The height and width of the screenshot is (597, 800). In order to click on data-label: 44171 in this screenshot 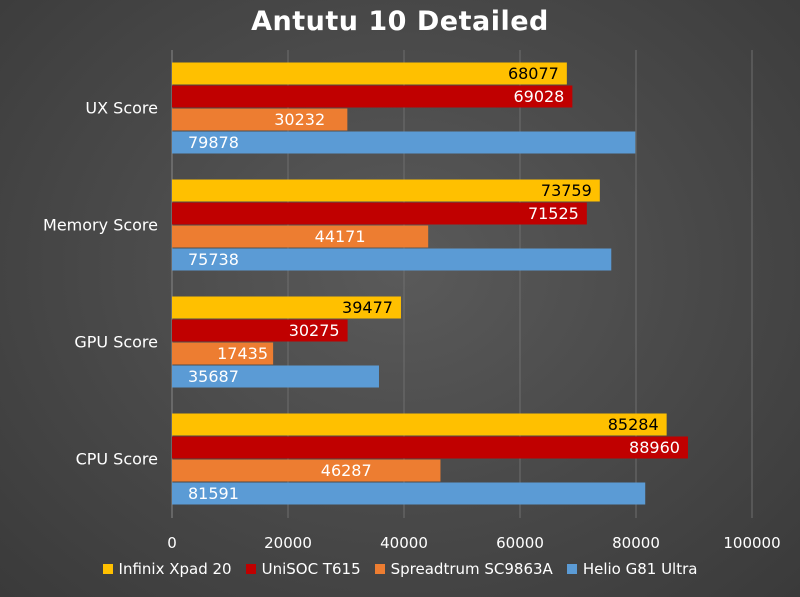, I will do `click(340, 236)`.